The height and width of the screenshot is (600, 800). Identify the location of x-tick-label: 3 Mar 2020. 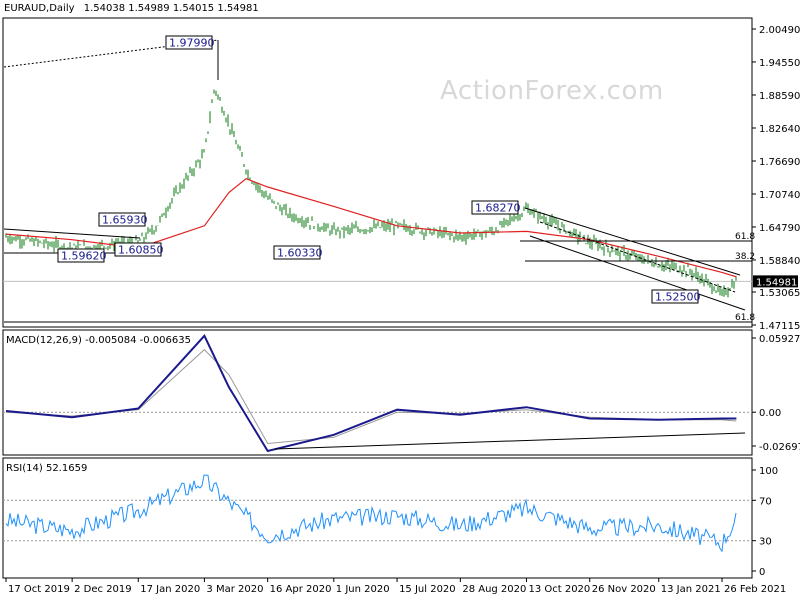
(234, 589).